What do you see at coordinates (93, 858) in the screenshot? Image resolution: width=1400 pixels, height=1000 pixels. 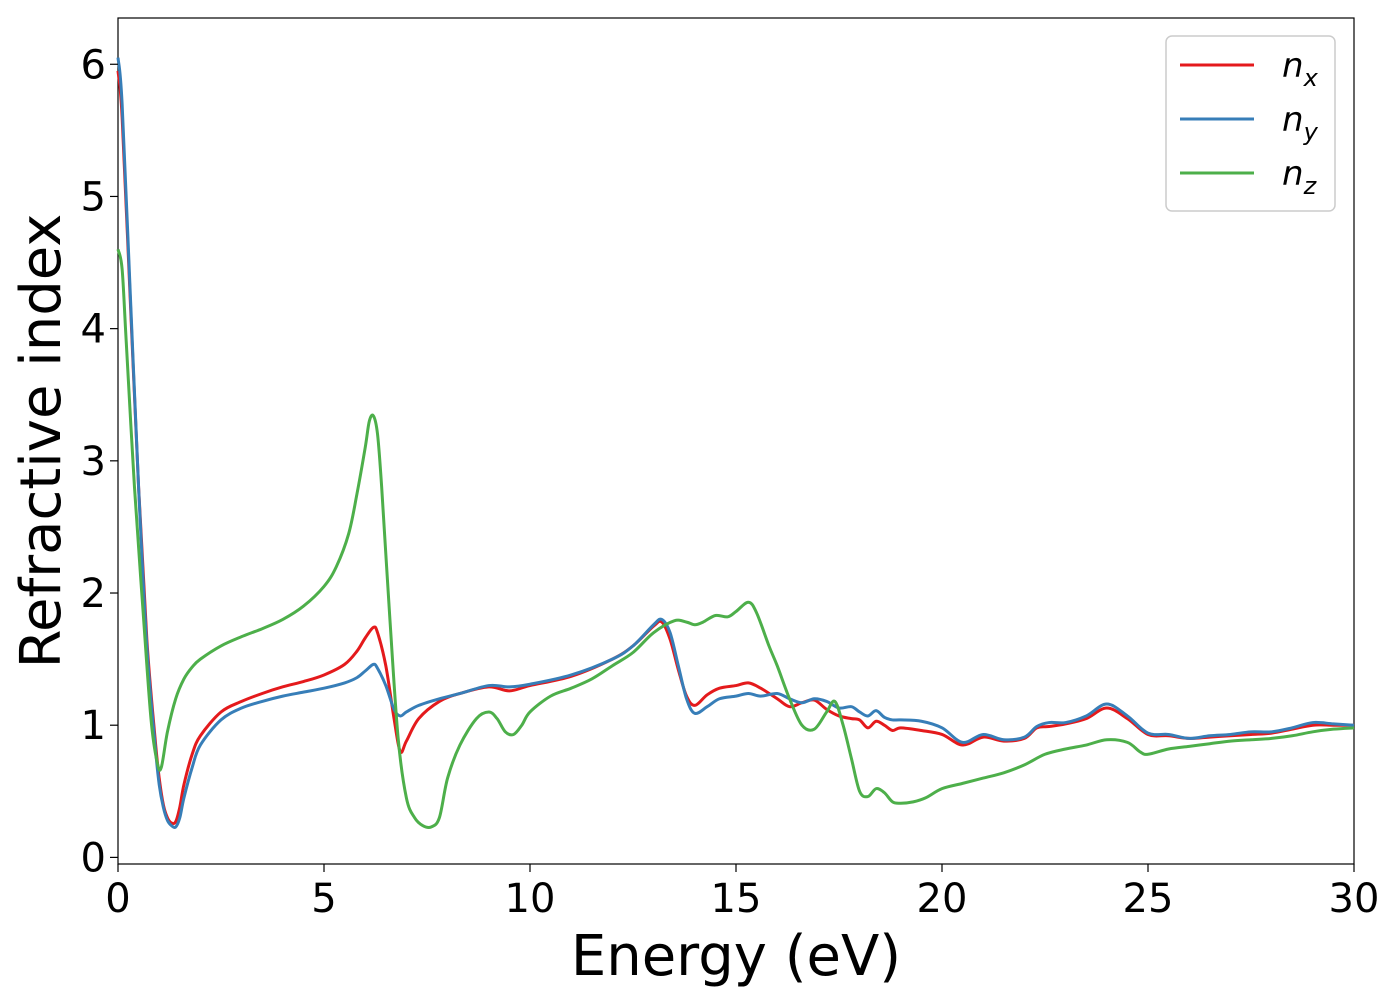 I see `y-tick-label: 0` at bounding box center [93, 858].